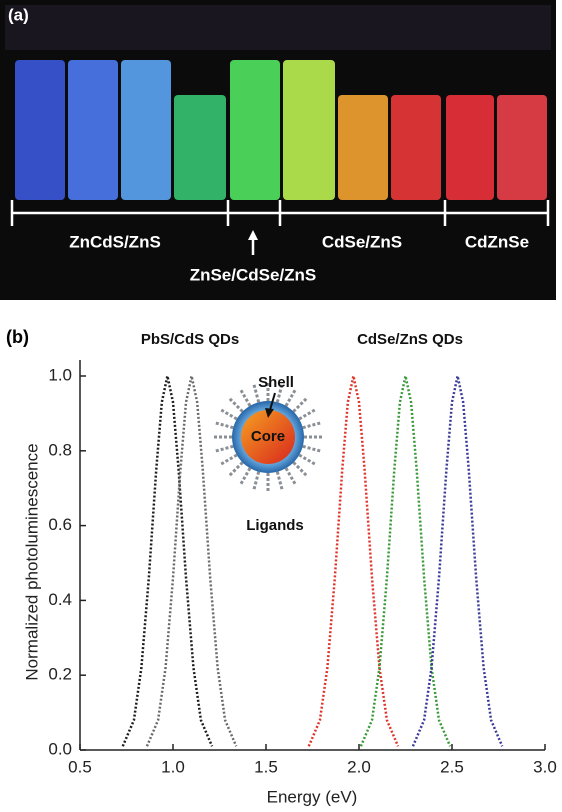 This screenshot has width=562, height=812. I want to click on panel-label: (b), so click(17, 337).